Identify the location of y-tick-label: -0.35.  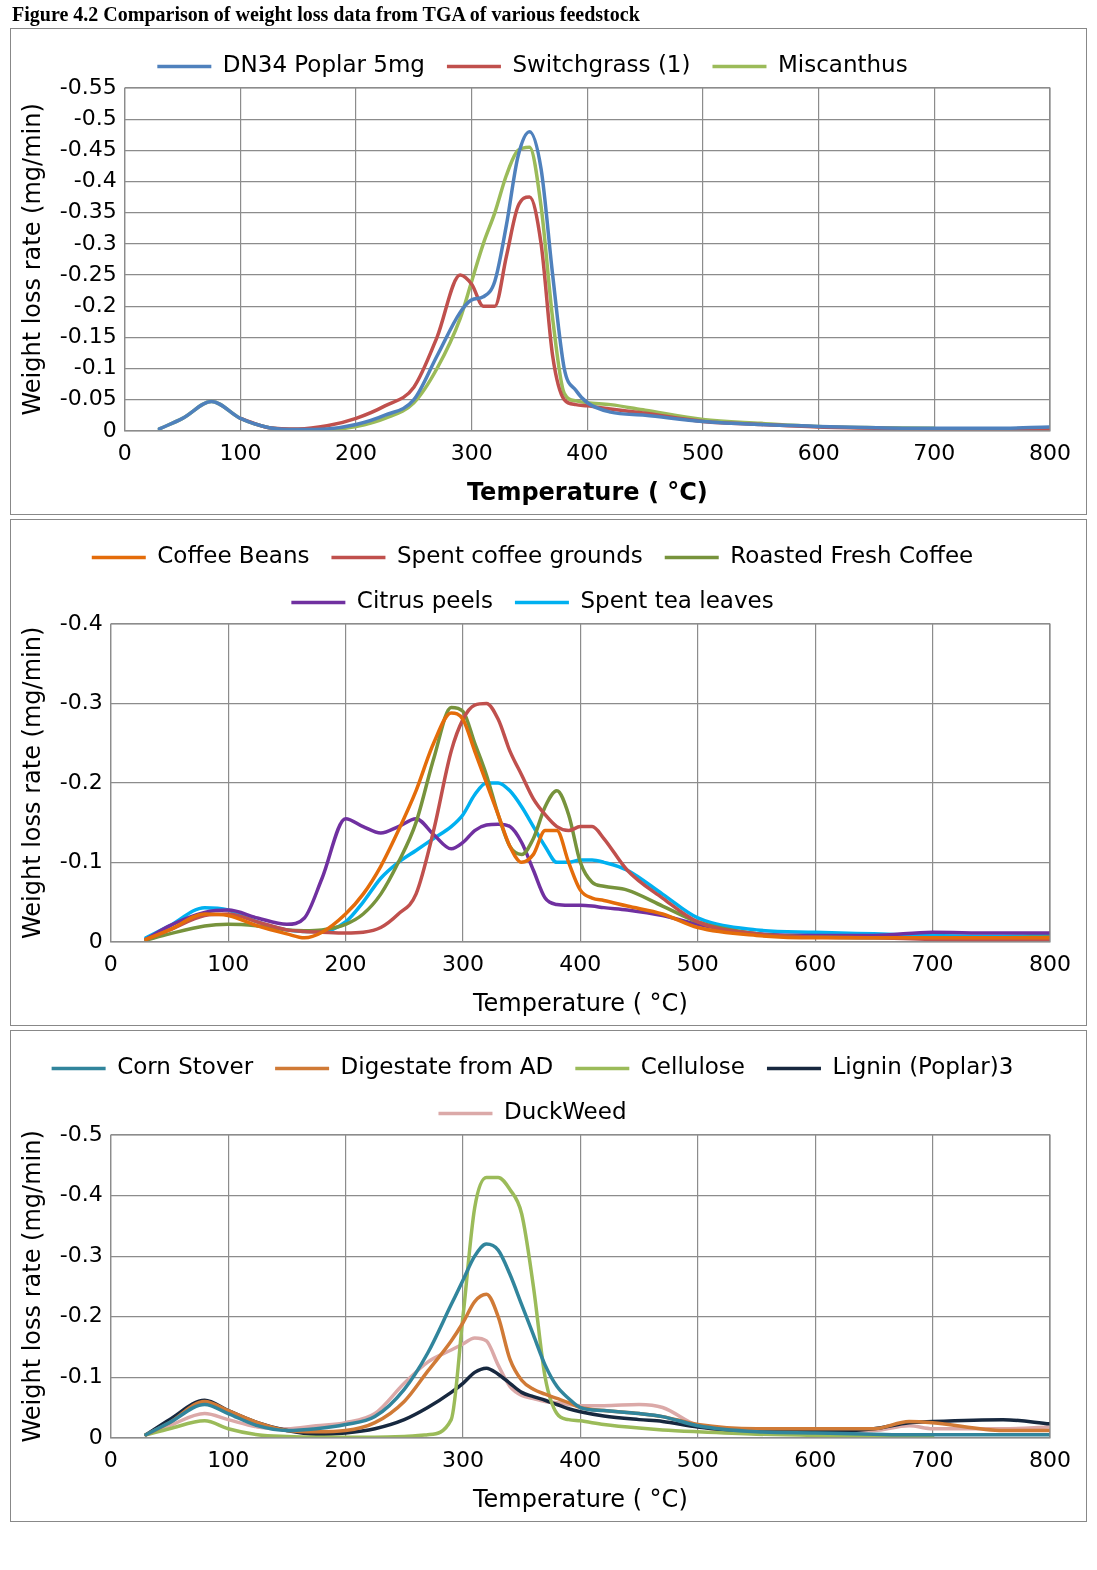
(88, 211).